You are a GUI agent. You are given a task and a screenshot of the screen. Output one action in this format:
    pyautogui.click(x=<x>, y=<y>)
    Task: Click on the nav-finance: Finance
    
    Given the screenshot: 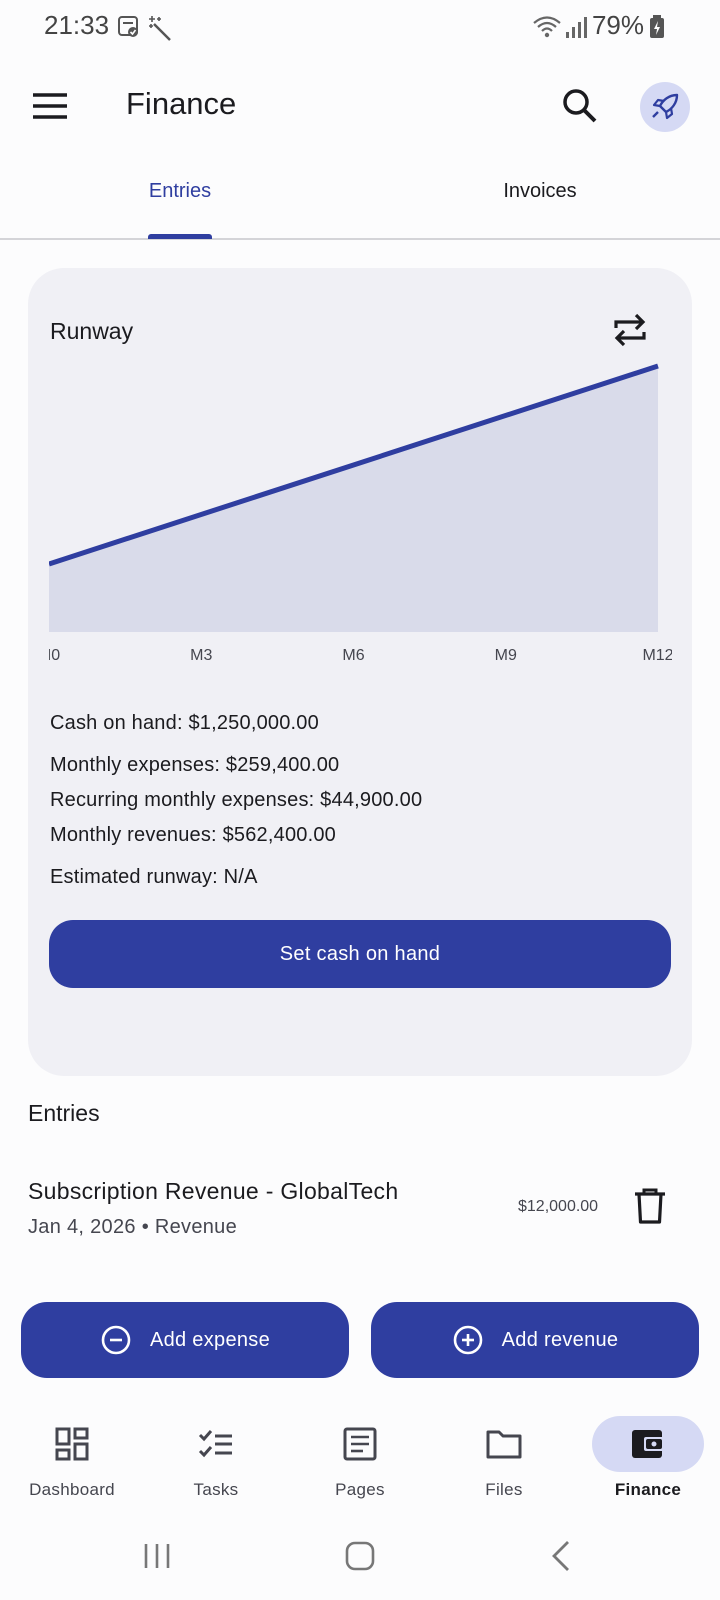 What is the action you would take?
    pyautogui.click(x=648, y=1464)
    